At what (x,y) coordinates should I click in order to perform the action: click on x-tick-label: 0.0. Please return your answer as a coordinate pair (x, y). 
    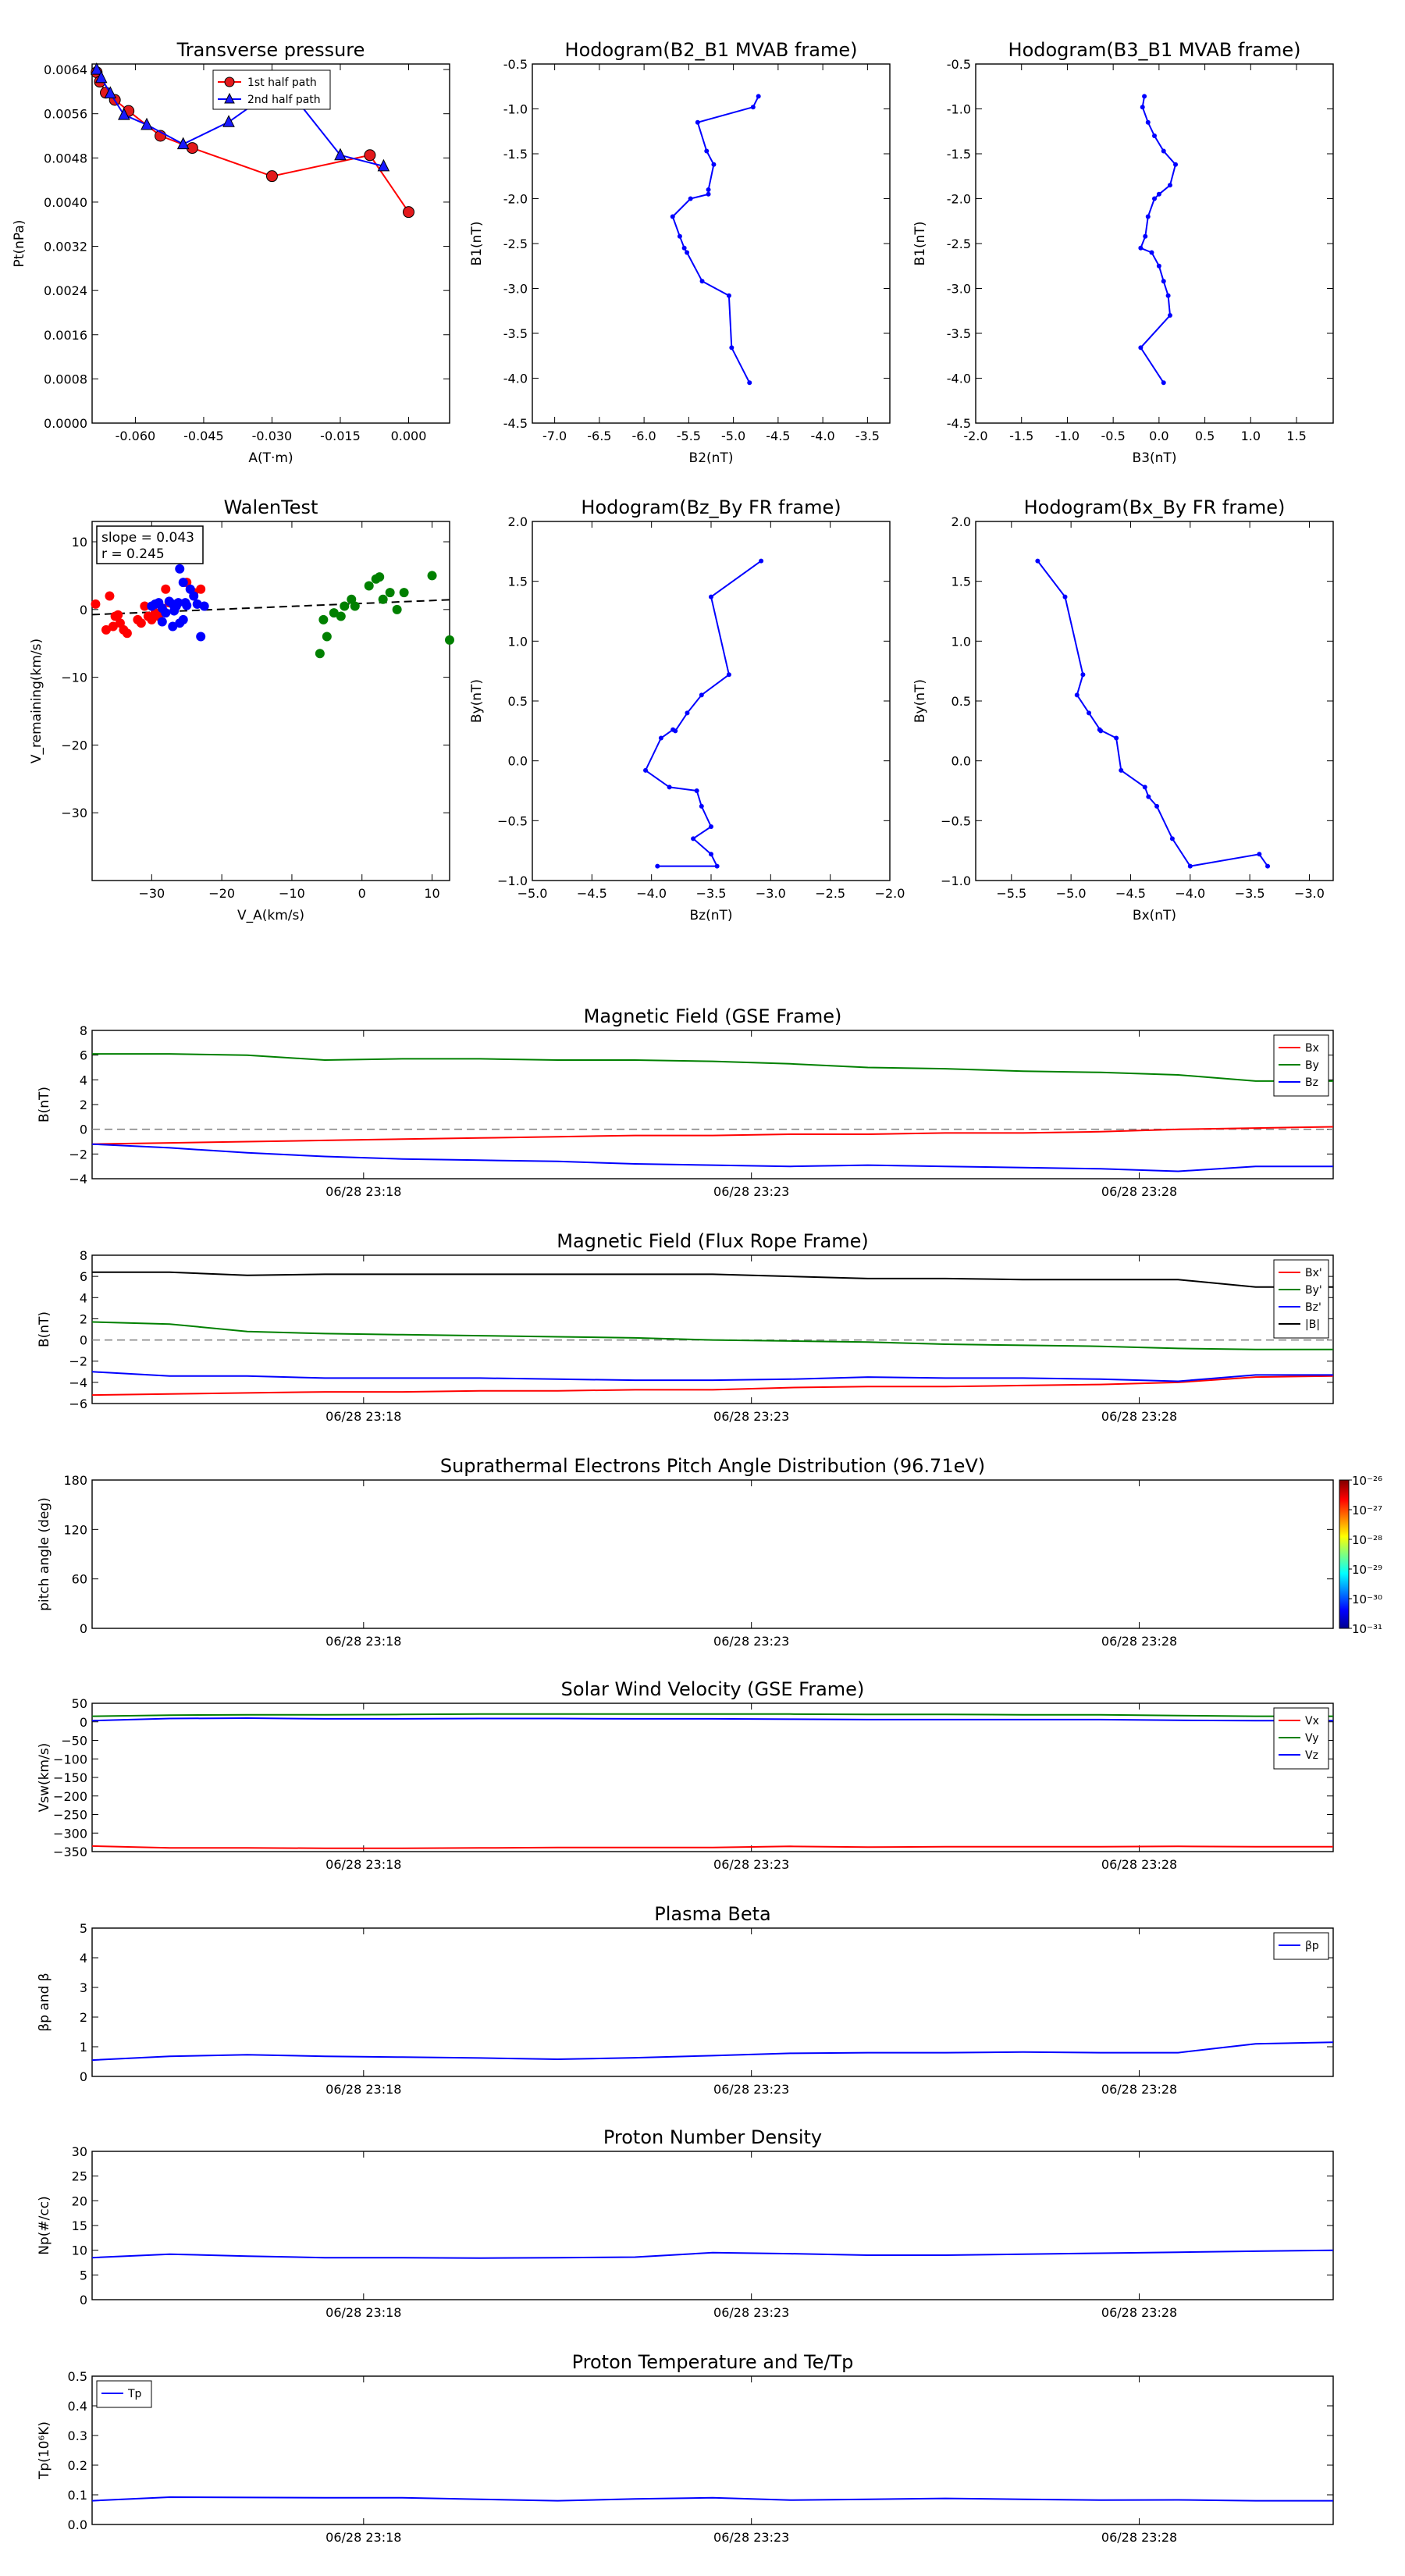
    Looking at the image, I should click on (1158, 436).